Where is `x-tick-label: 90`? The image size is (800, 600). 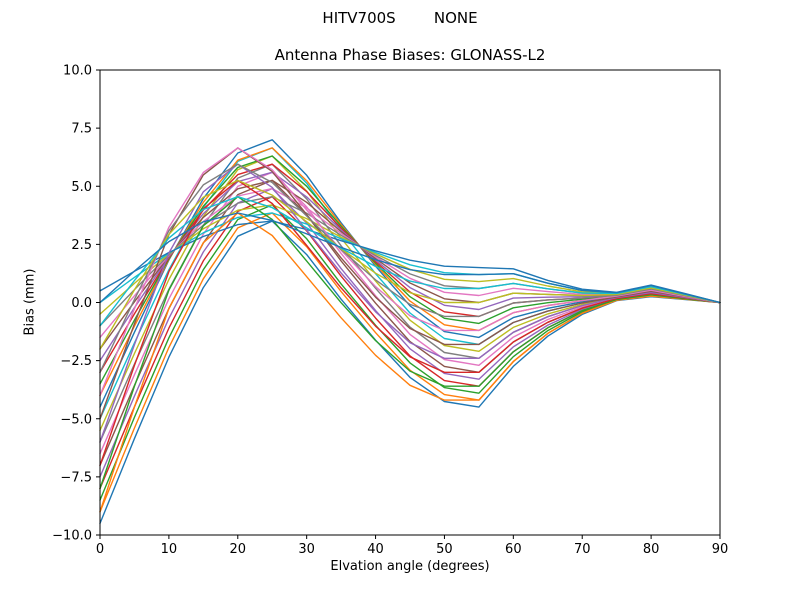
x-tick-label: 90 is located at coordinates (720, 549).